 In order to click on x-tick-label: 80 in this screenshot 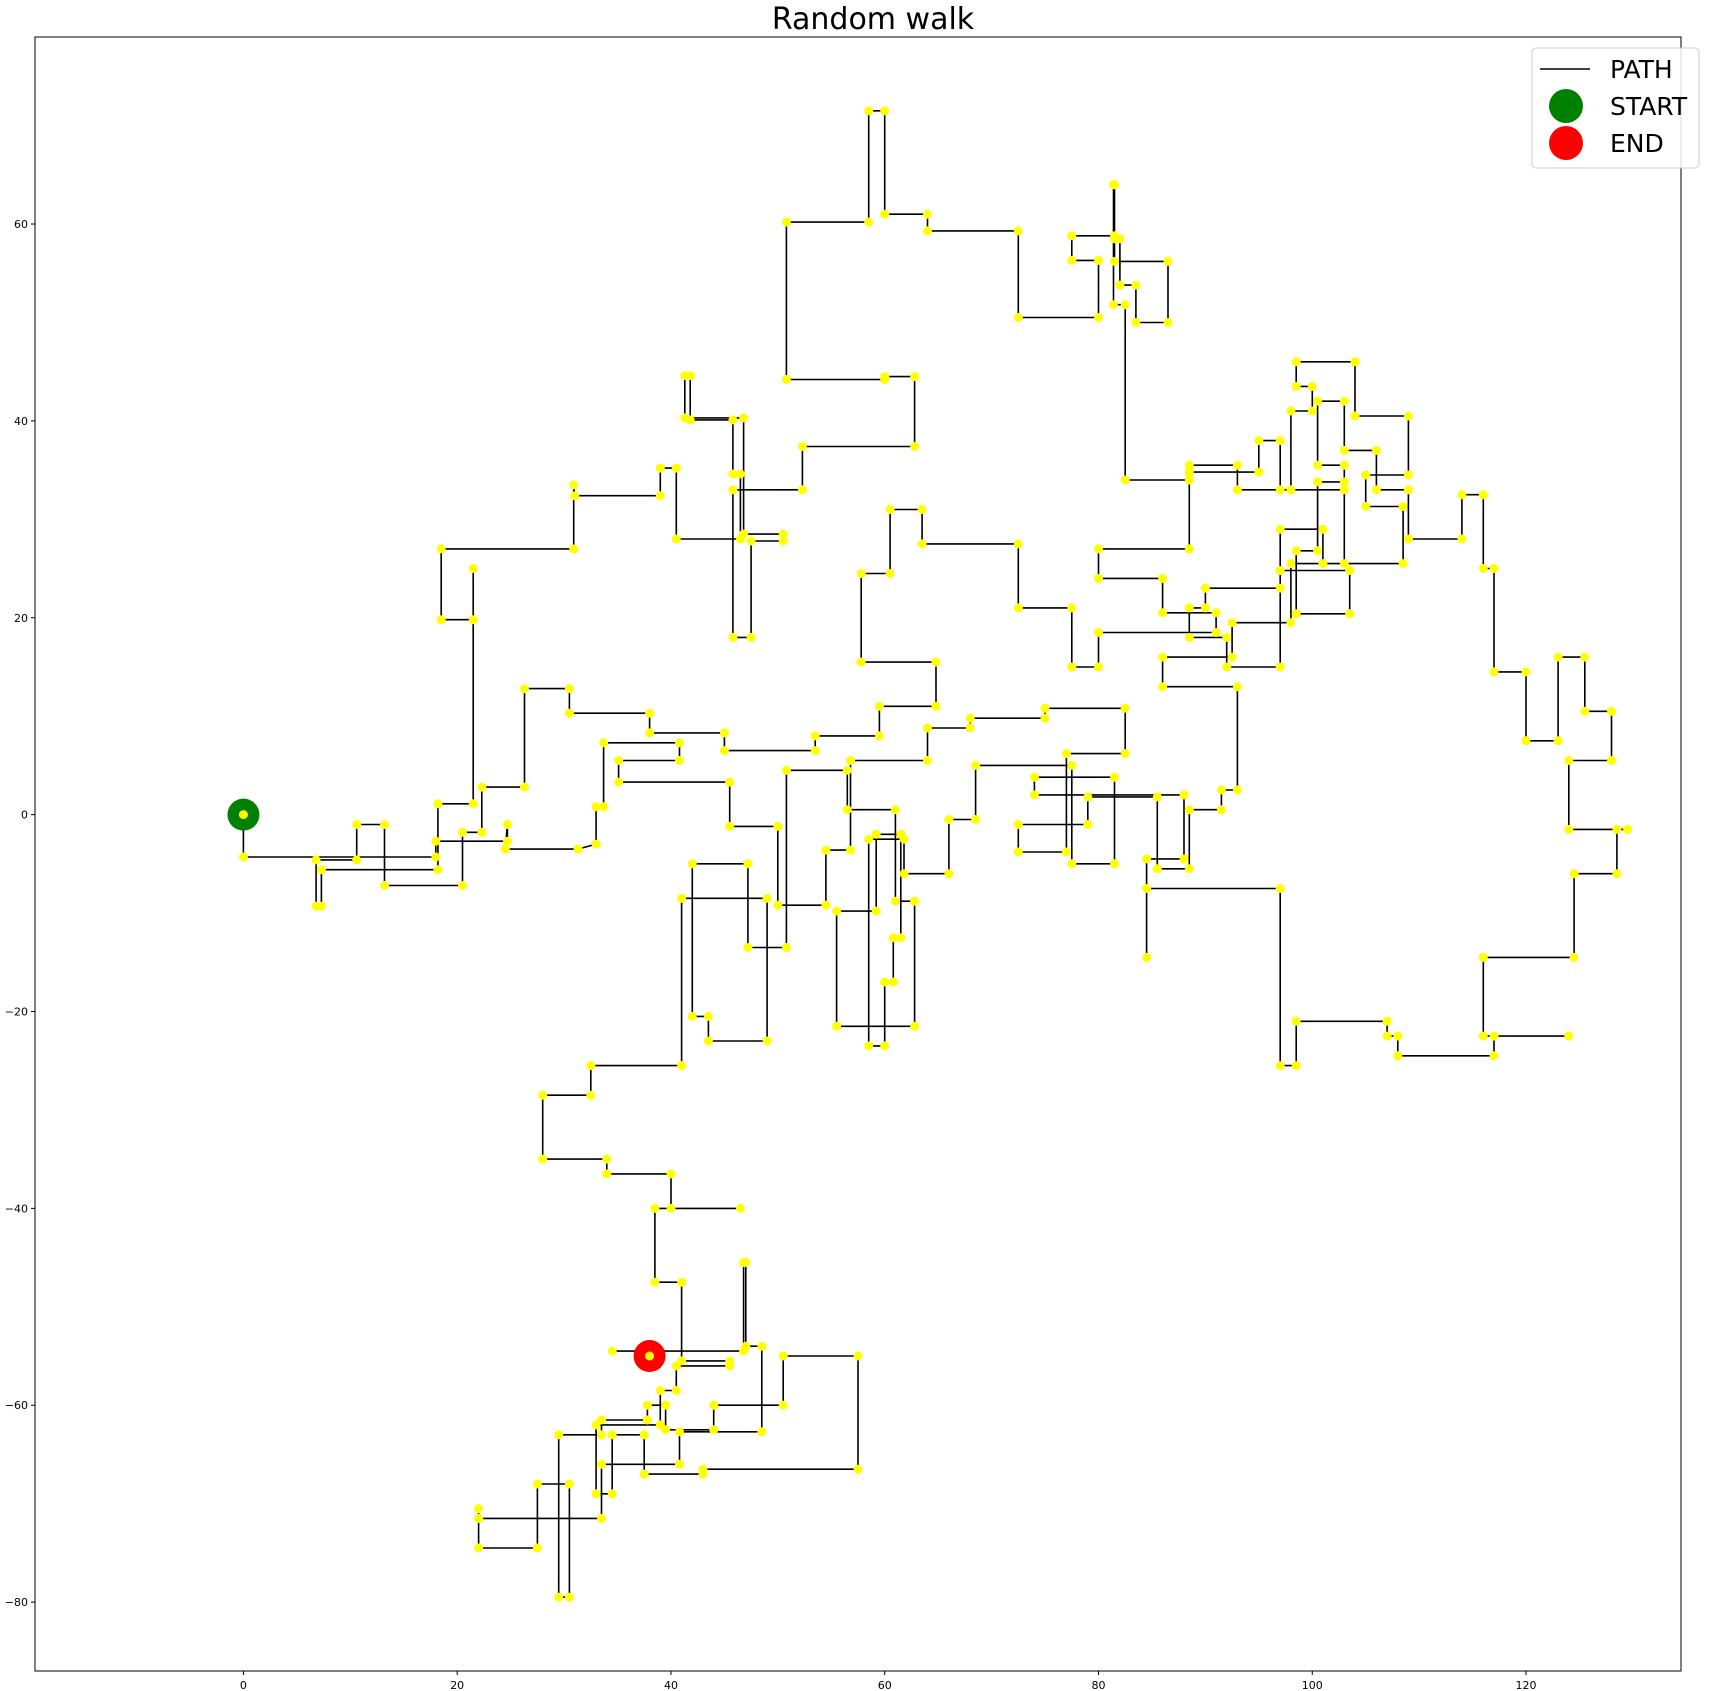, I will do `click(1098, 1685)`.